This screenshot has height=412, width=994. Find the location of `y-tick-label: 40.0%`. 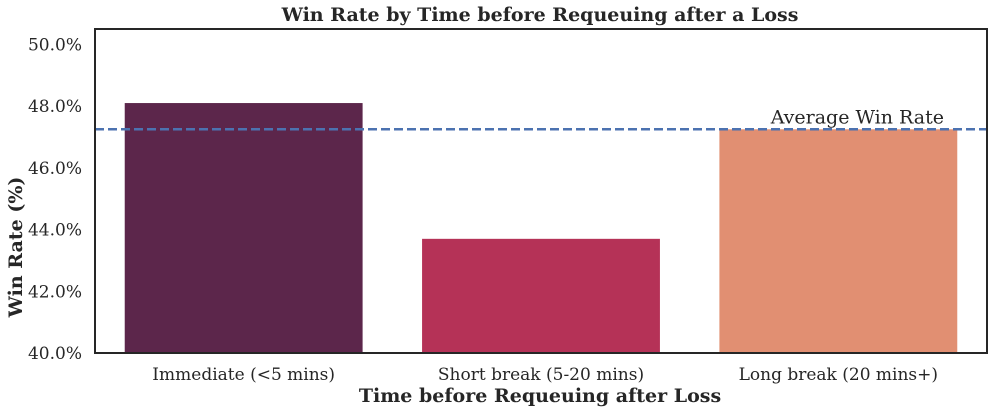

y-tick-label: 40.0% is located at coordinates (55, 354).